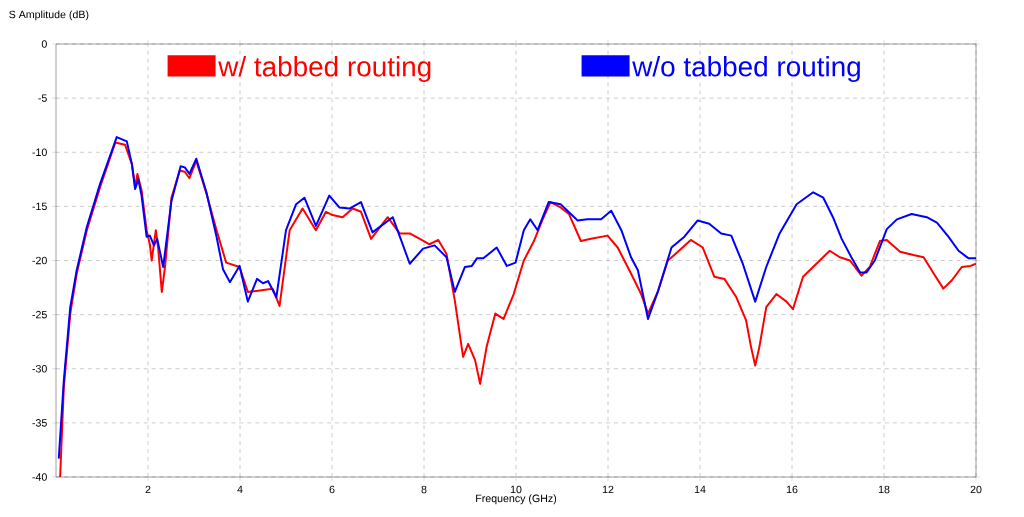 The width and height of the screenshot is (1024, 517). Describe the element at coordinates (792, 489) in the screenshot. I see `x-tick-label: 16` at that location.